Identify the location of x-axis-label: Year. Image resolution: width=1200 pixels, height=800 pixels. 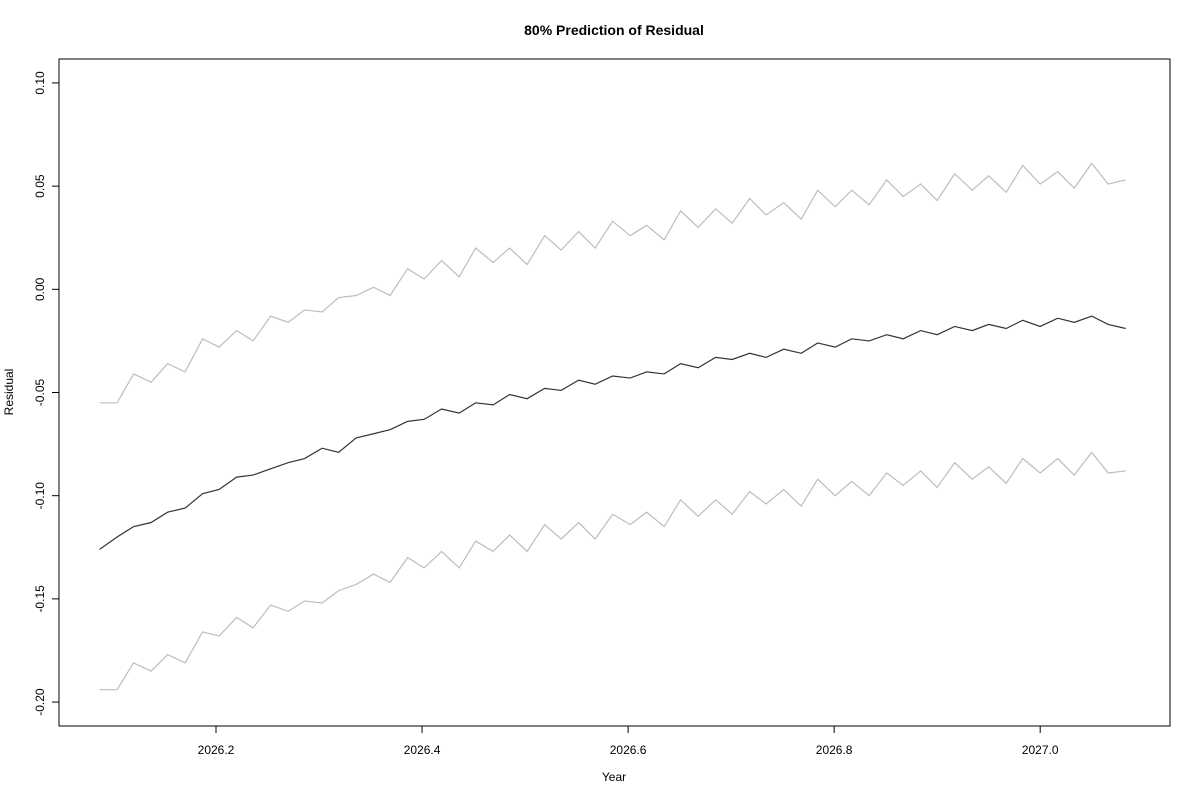
(614, 777).